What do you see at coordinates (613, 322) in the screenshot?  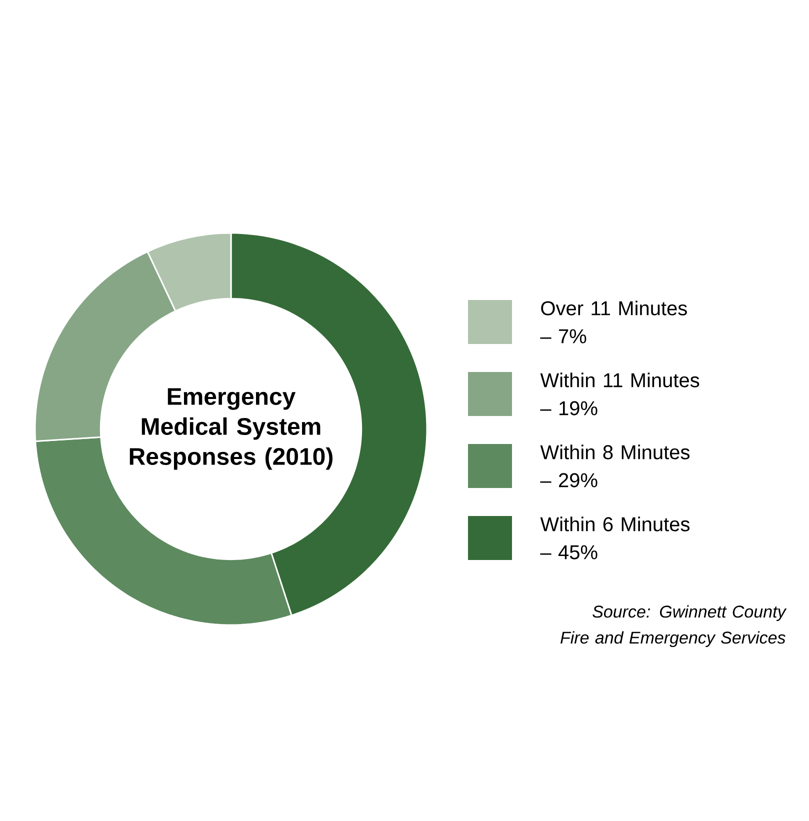 I see `legend-label: Over 11 Minutes – 7%` at bounding box center [613, 322].